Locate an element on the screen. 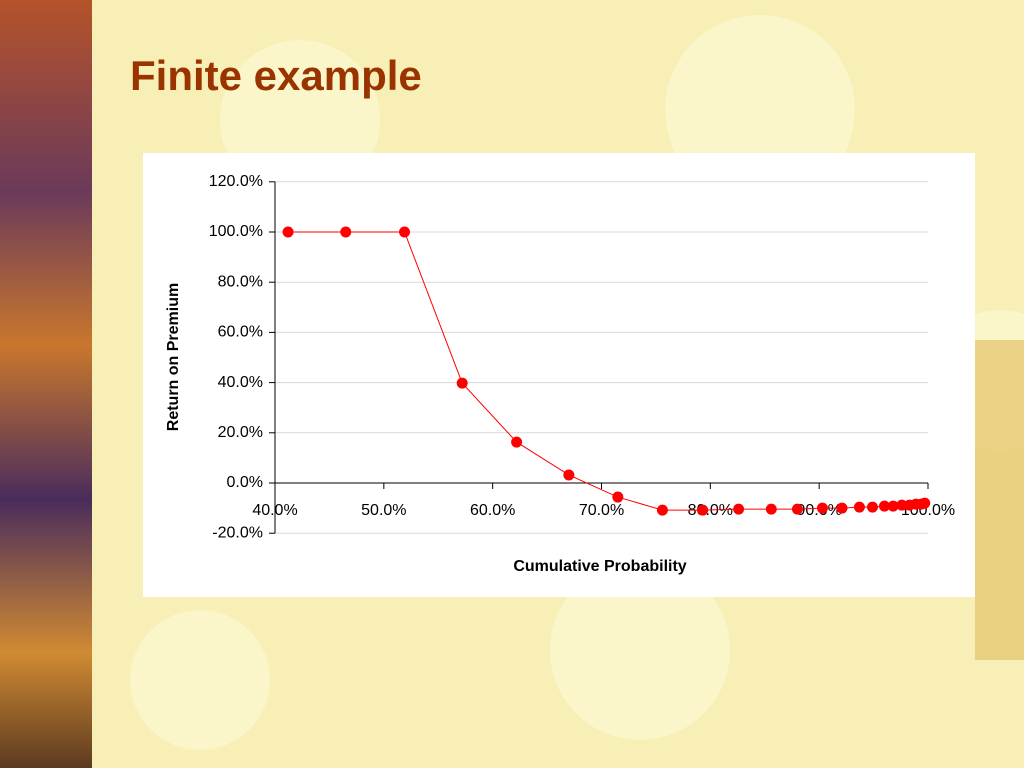 The width and height of the screenshot is (1024, 768). y-tick-label: -20.0% is located at coordinates (237, 532).